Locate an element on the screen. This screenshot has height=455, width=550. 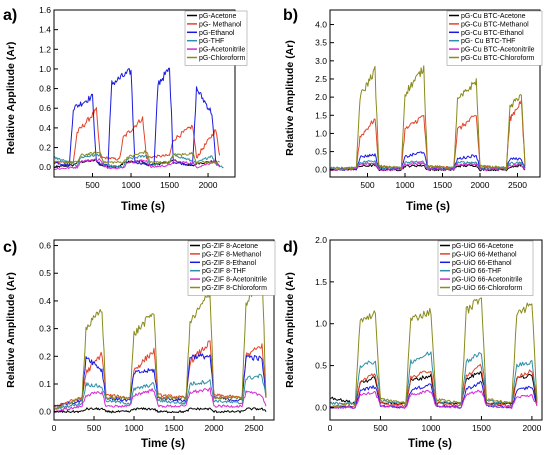
legend-entry: pG-ZIF 8-Ethanol is located at coordinates (229, 263).